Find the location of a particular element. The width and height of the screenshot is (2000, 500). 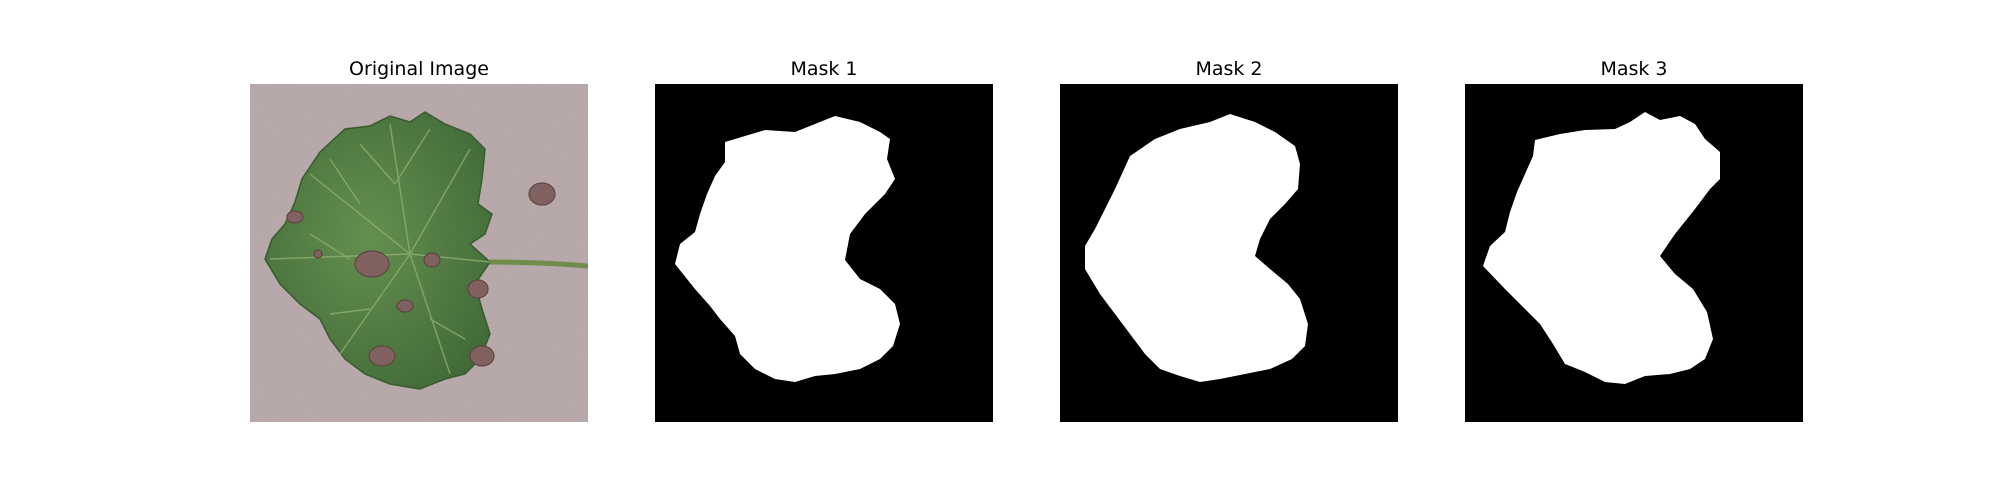

mask-1-image is located at coordinates (824, 253).